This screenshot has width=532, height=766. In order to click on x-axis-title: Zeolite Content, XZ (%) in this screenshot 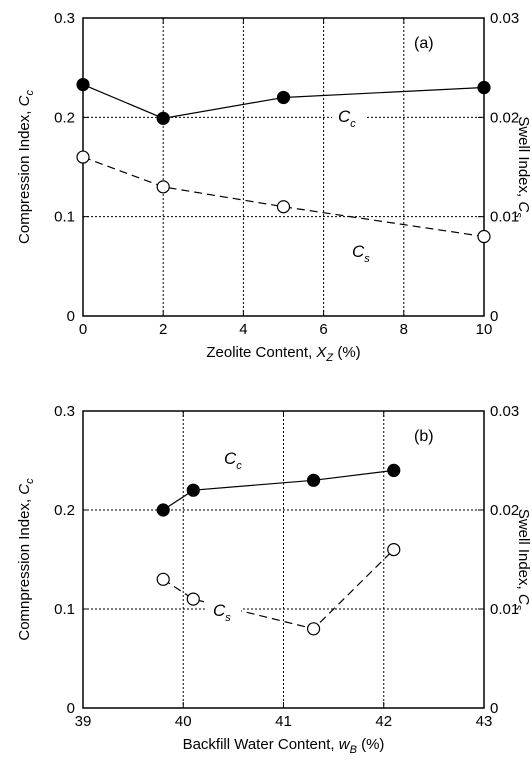, I will do `click(283, 354)`.